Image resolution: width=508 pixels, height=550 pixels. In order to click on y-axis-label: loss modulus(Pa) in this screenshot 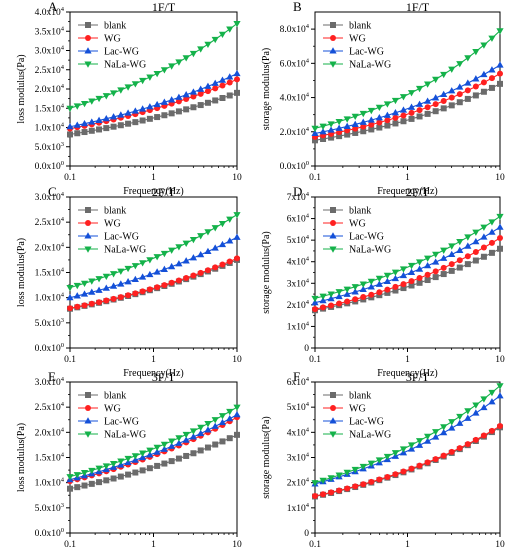, I will do `click(21, 457)`.